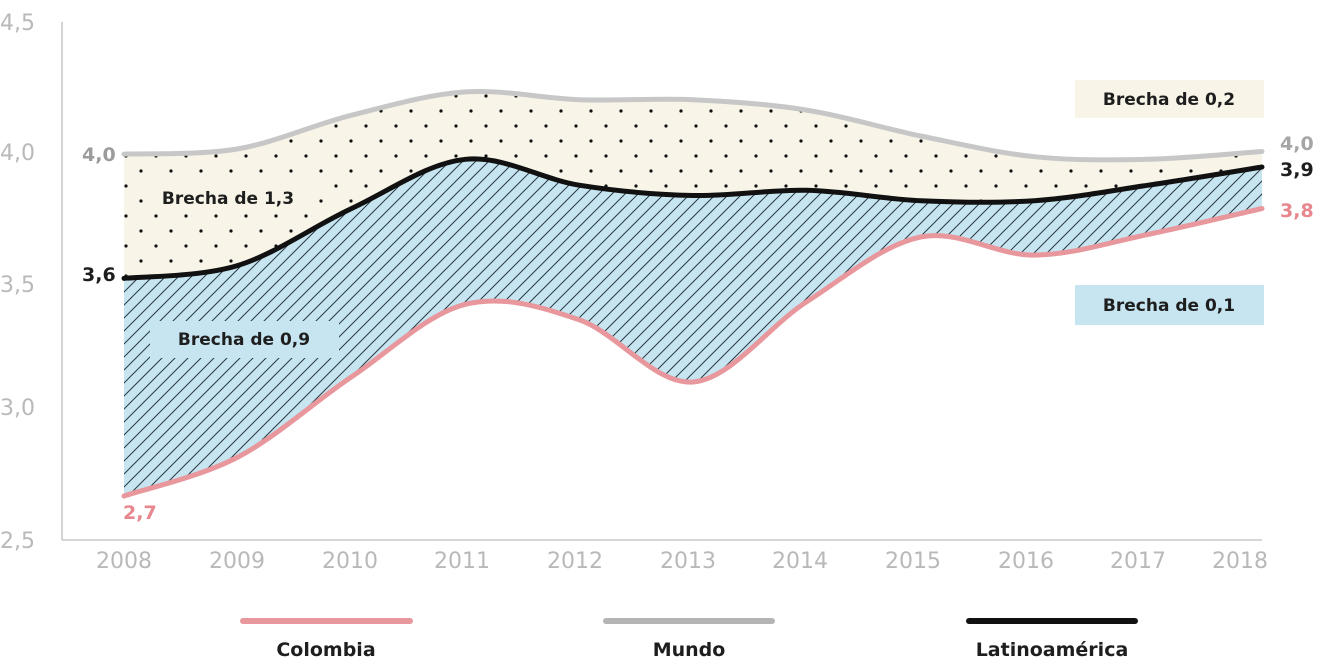 This screenshot has width=1325, height=662. Describe the element at coordinates (17, 408) in the screenshot. I see `y-tick-label: 3,0` at that location.